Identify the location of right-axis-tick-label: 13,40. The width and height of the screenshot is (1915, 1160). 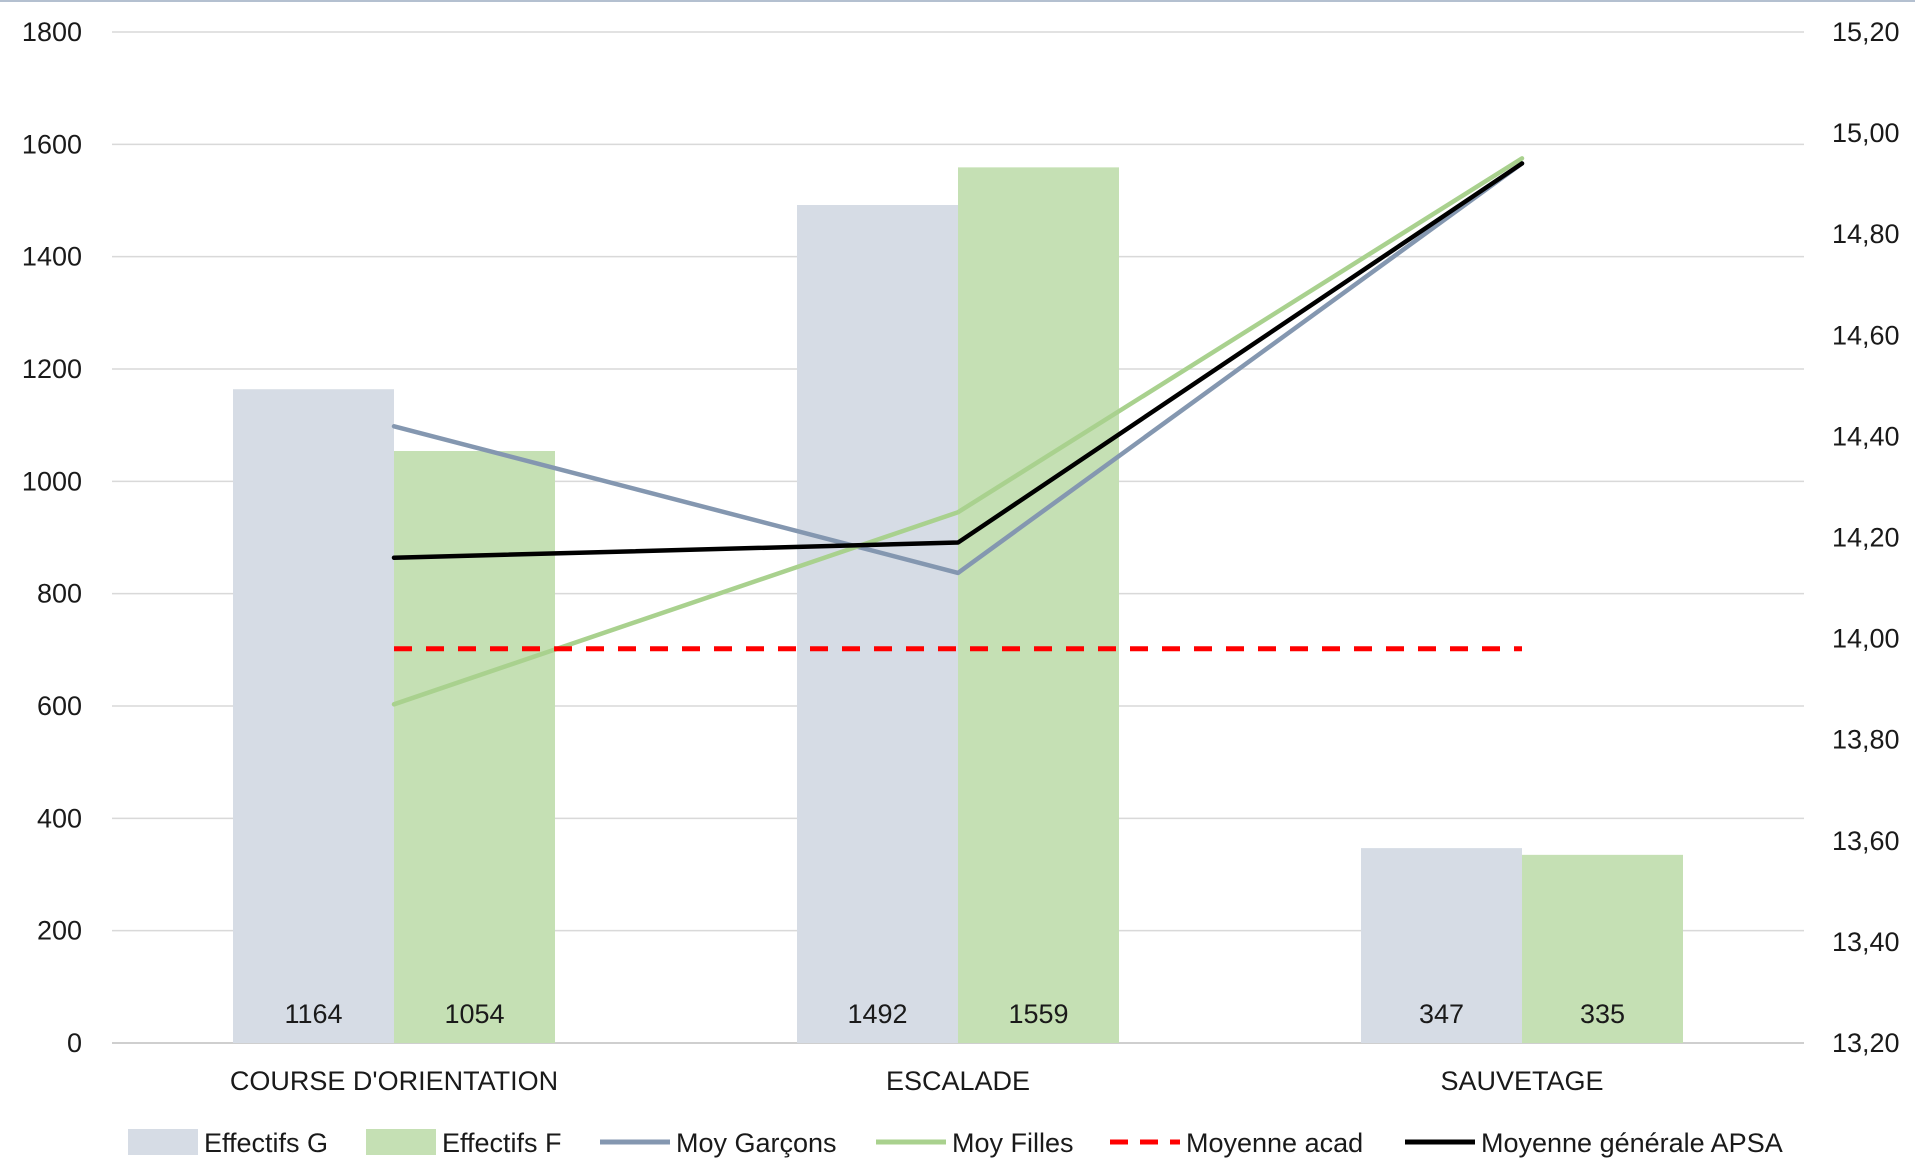
(1866, 942).